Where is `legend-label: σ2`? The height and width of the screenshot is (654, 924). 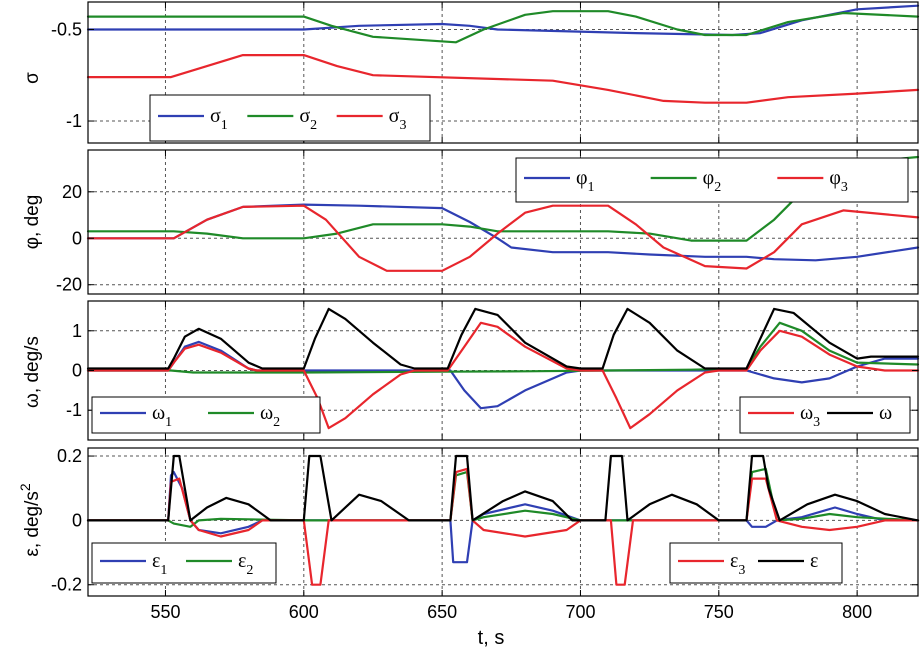 legend-label: σ2 is located at coordinates (308, 119).